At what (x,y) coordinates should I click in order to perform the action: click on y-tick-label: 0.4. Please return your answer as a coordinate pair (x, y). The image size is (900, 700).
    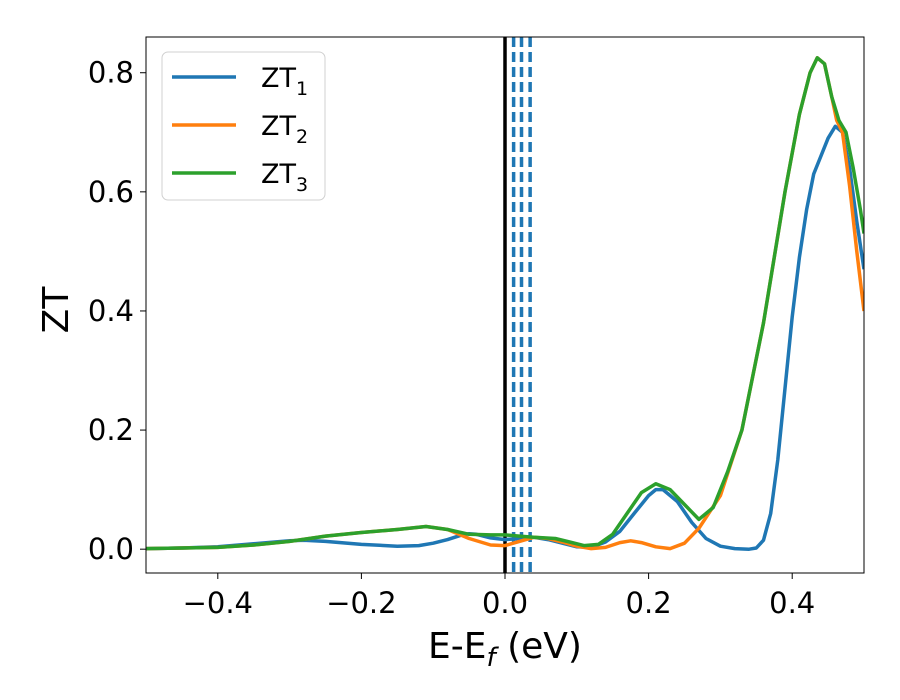
    Looking at the image, I should click on (111, 311).